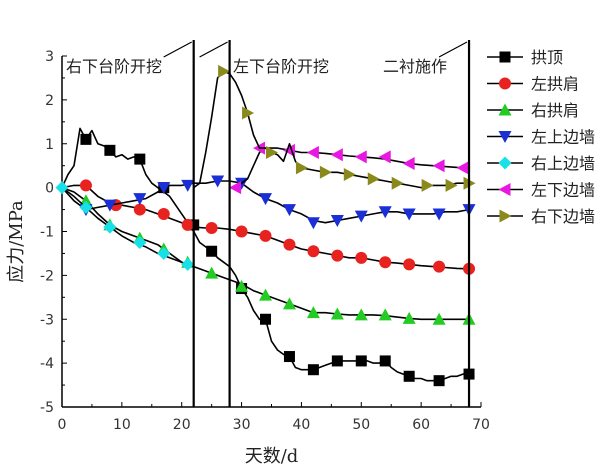 This screenshot has width=614, height=470. What do you see at coordinates (47, 233) in the screenshot?
I see `y-tick-label: -1` at bounding box center [47, 233].